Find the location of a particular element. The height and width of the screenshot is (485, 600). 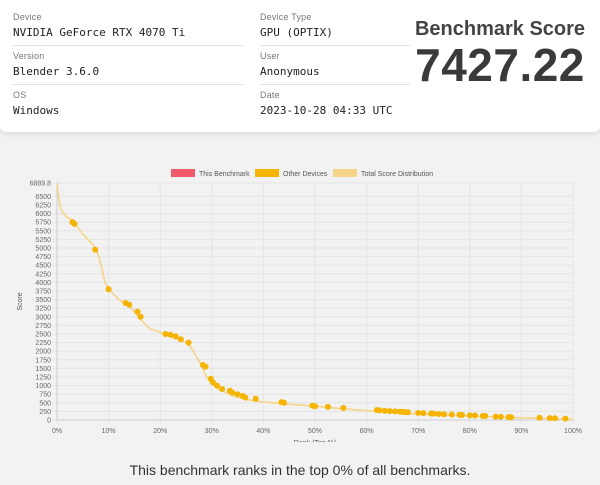

device-value: NVIDIA GeForce RTX 4070 Ti is located at coordinates (99, 32).